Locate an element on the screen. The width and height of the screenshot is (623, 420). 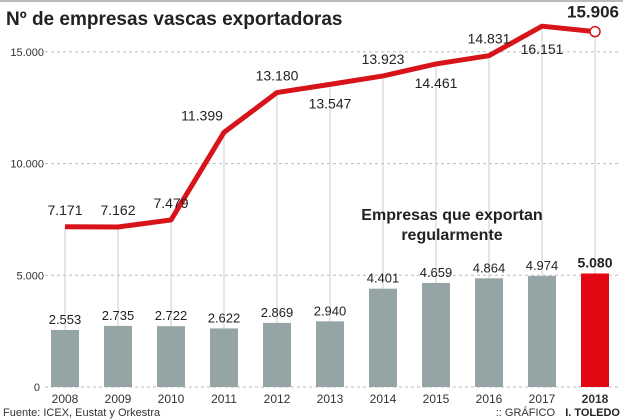
y-tick-label: 10.000 is located at coordinates (27, 165).